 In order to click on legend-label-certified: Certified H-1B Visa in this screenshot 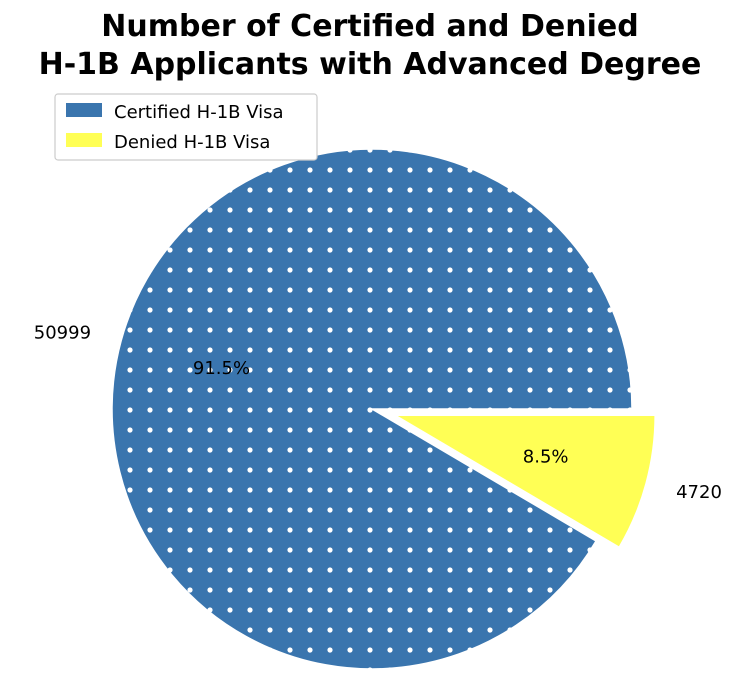, I will do `click(199, 112)`.